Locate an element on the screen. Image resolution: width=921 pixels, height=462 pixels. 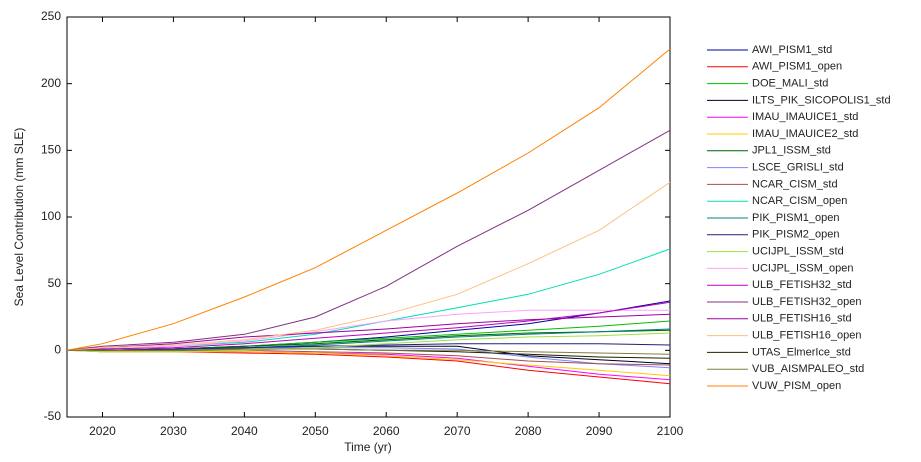
y-axis-label: Sea Level Contribution (mm SLE) is located at coordinates (19, 217).